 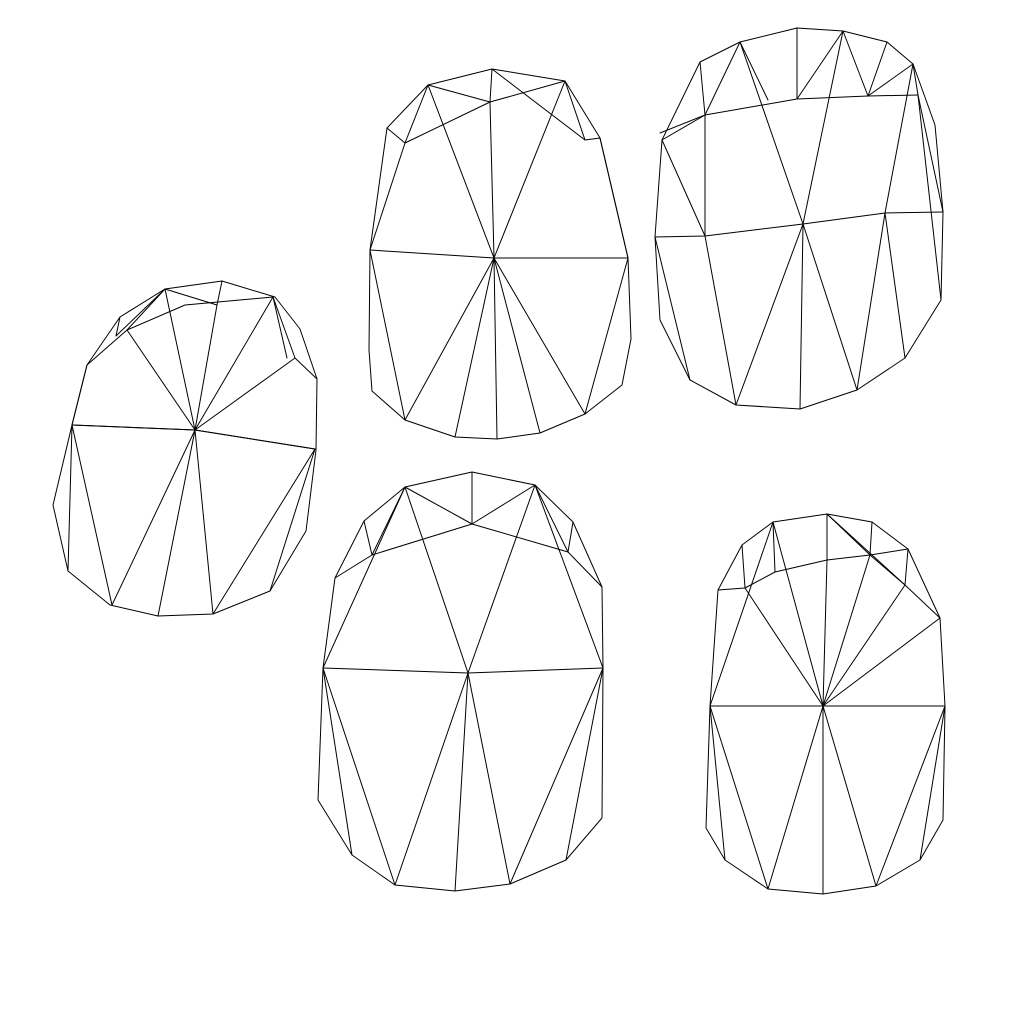 I want to click on mesh-bottom-right, so click(x=825, y=704).